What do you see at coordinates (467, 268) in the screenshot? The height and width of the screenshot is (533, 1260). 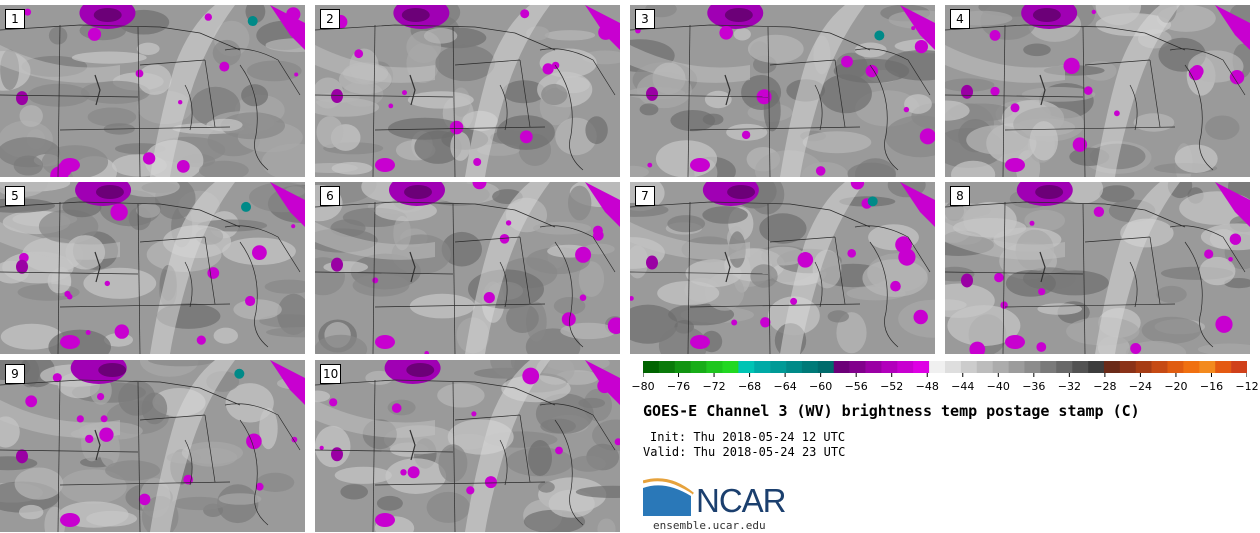 I see `map-panel: 6` at bounding box center [467, 268].